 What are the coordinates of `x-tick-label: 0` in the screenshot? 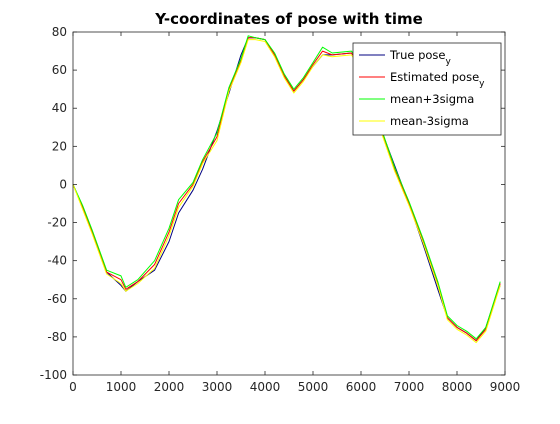 It's located at (73, 387).